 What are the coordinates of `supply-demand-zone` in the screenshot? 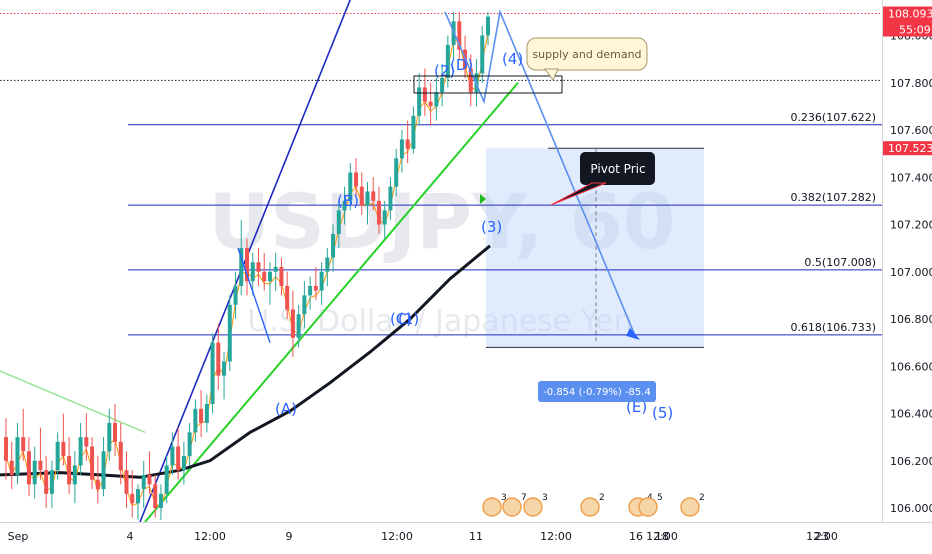 It's located at (488, 84).